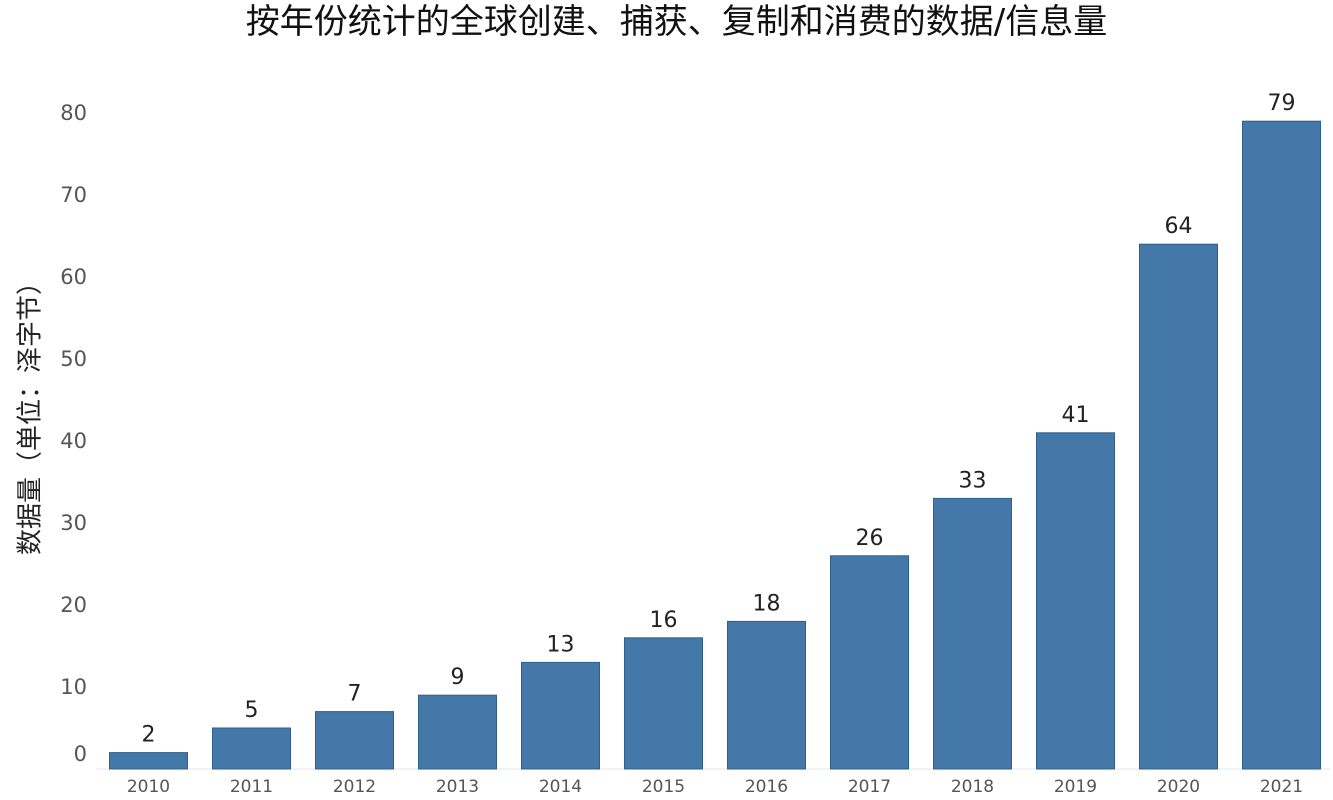 The image size is (1333, 800). Describe the element at coordinates (457, 787) in the screenshot. I see `x-tick-label: 2013` at that location.